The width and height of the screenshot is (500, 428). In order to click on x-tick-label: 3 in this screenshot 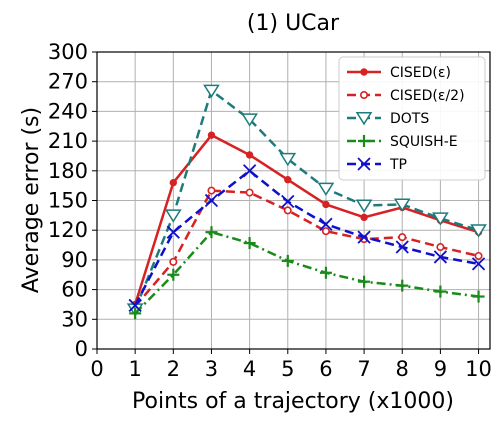, I will do `click(211, 369)`.